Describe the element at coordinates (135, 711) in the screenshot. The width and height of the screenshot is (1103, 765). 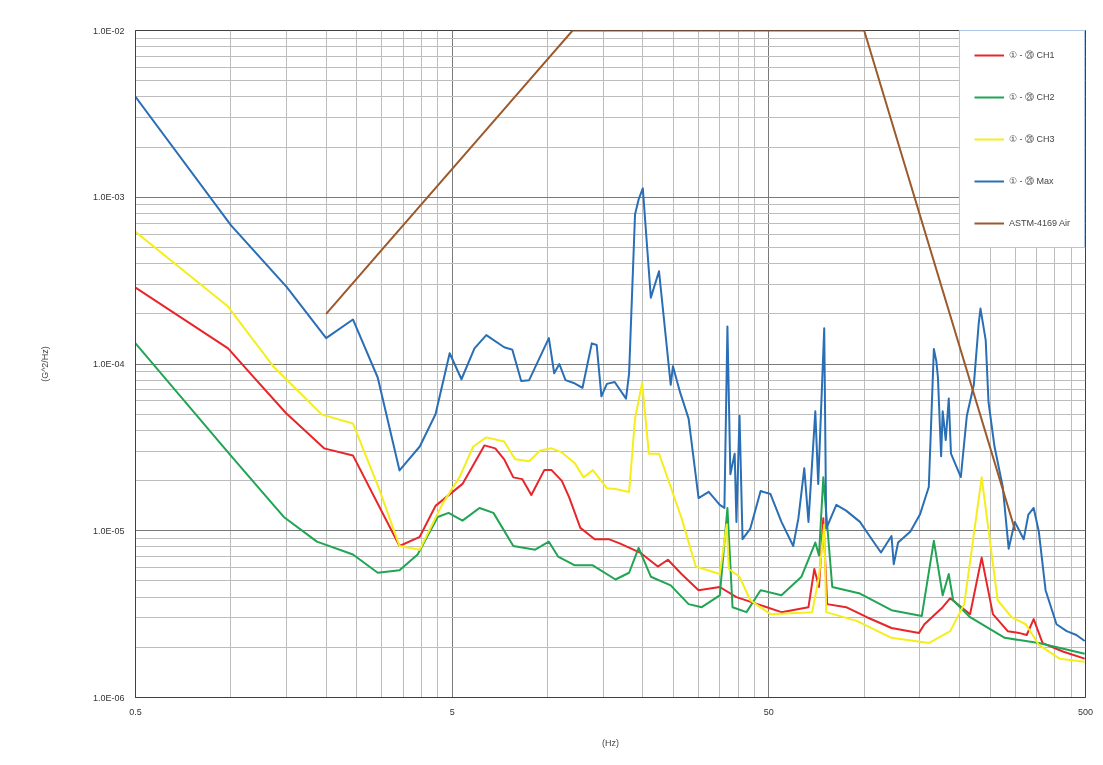
I see `x-tick-label: 0.5` at that location.